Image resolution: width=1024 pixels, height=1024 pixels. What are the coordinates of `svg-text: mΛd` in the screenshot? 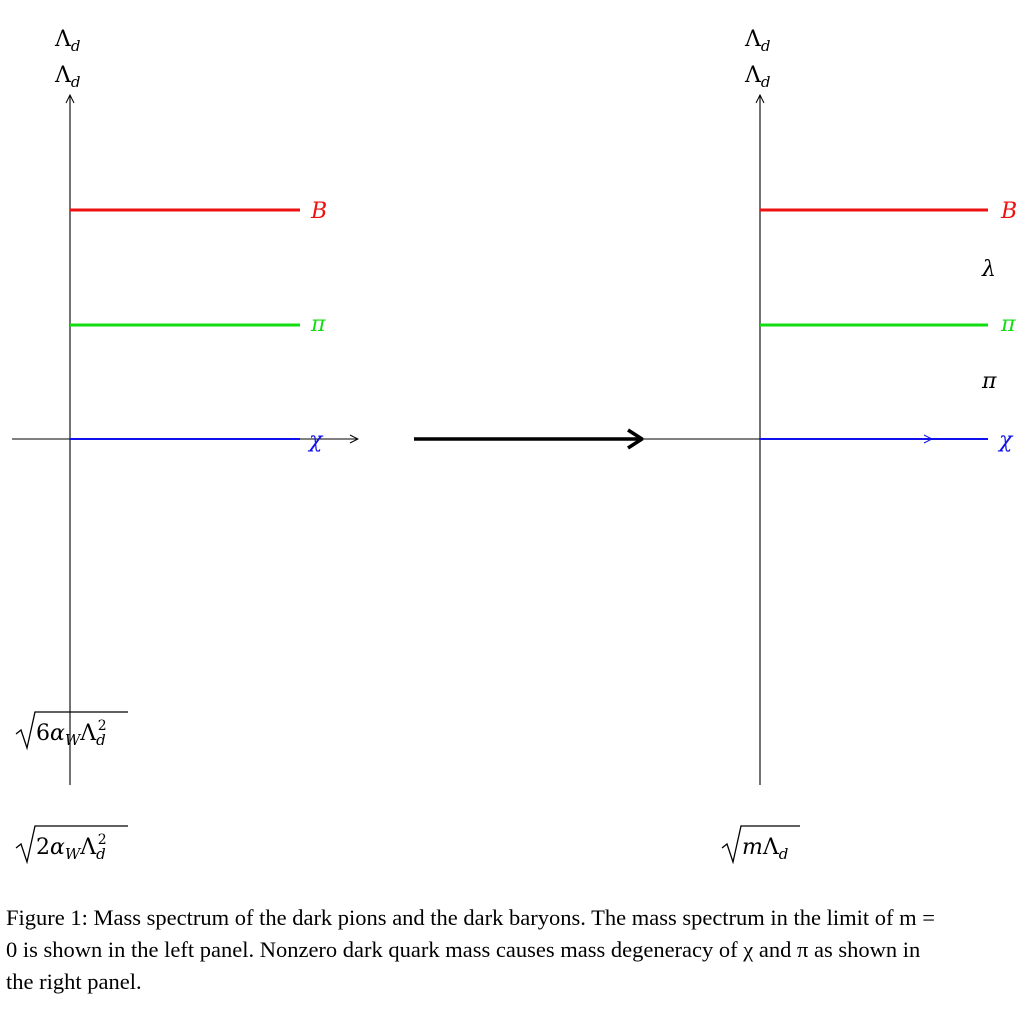 It's located at (765, 849).